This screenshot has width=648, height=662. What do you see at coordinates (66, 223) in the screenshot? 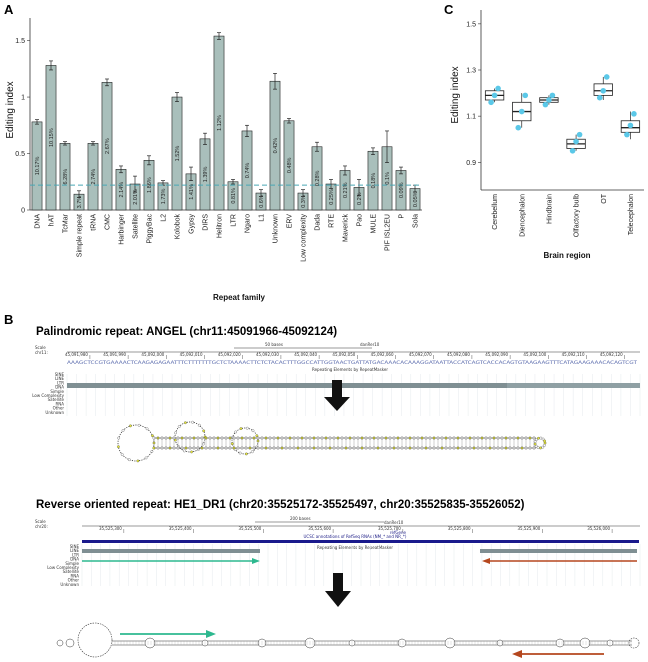
I see `x-tick-a-2: TcMar` at bounding box center [66, 223].